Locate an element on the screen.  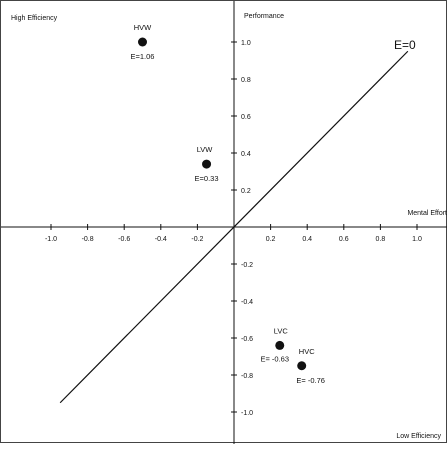
point-label-hvc: HVC is located at coordinates (307, 351).